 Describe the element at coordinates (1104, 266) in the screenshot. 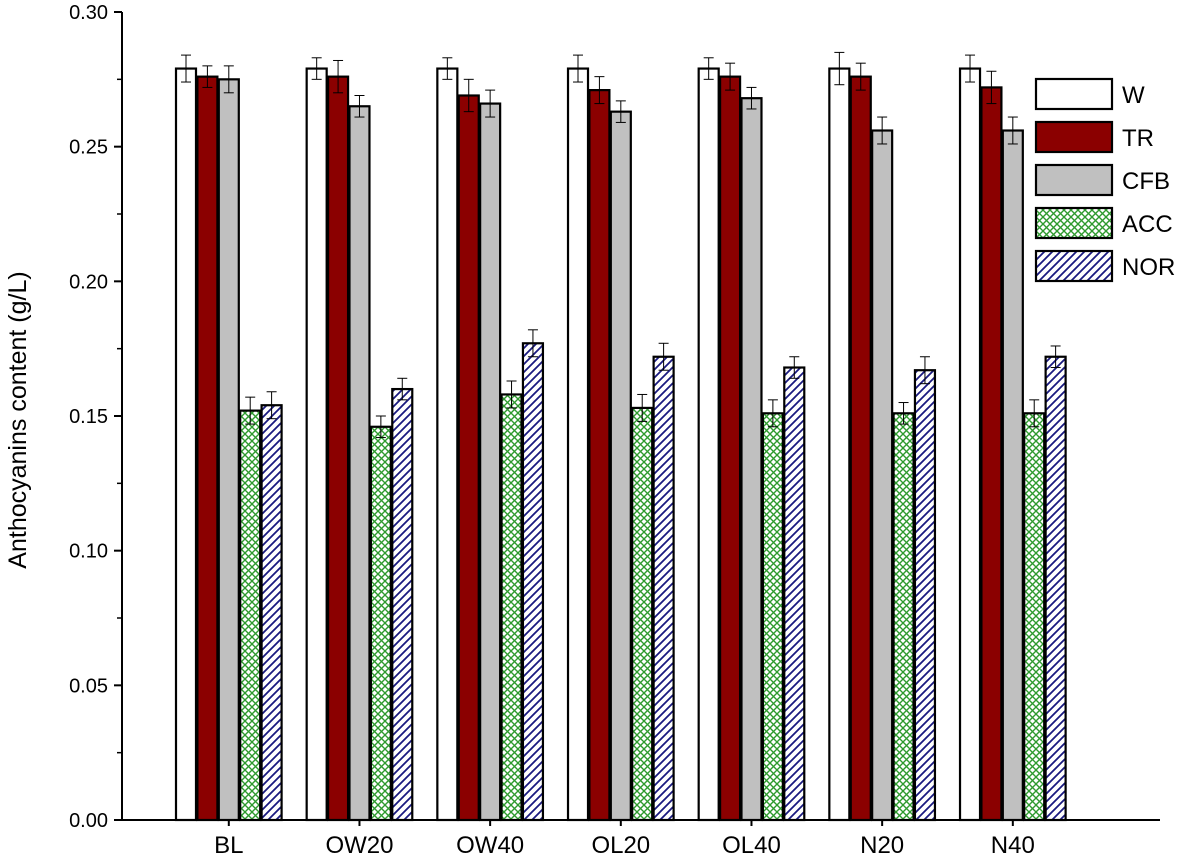

I see `legend-item-nor: NOR` at that location.